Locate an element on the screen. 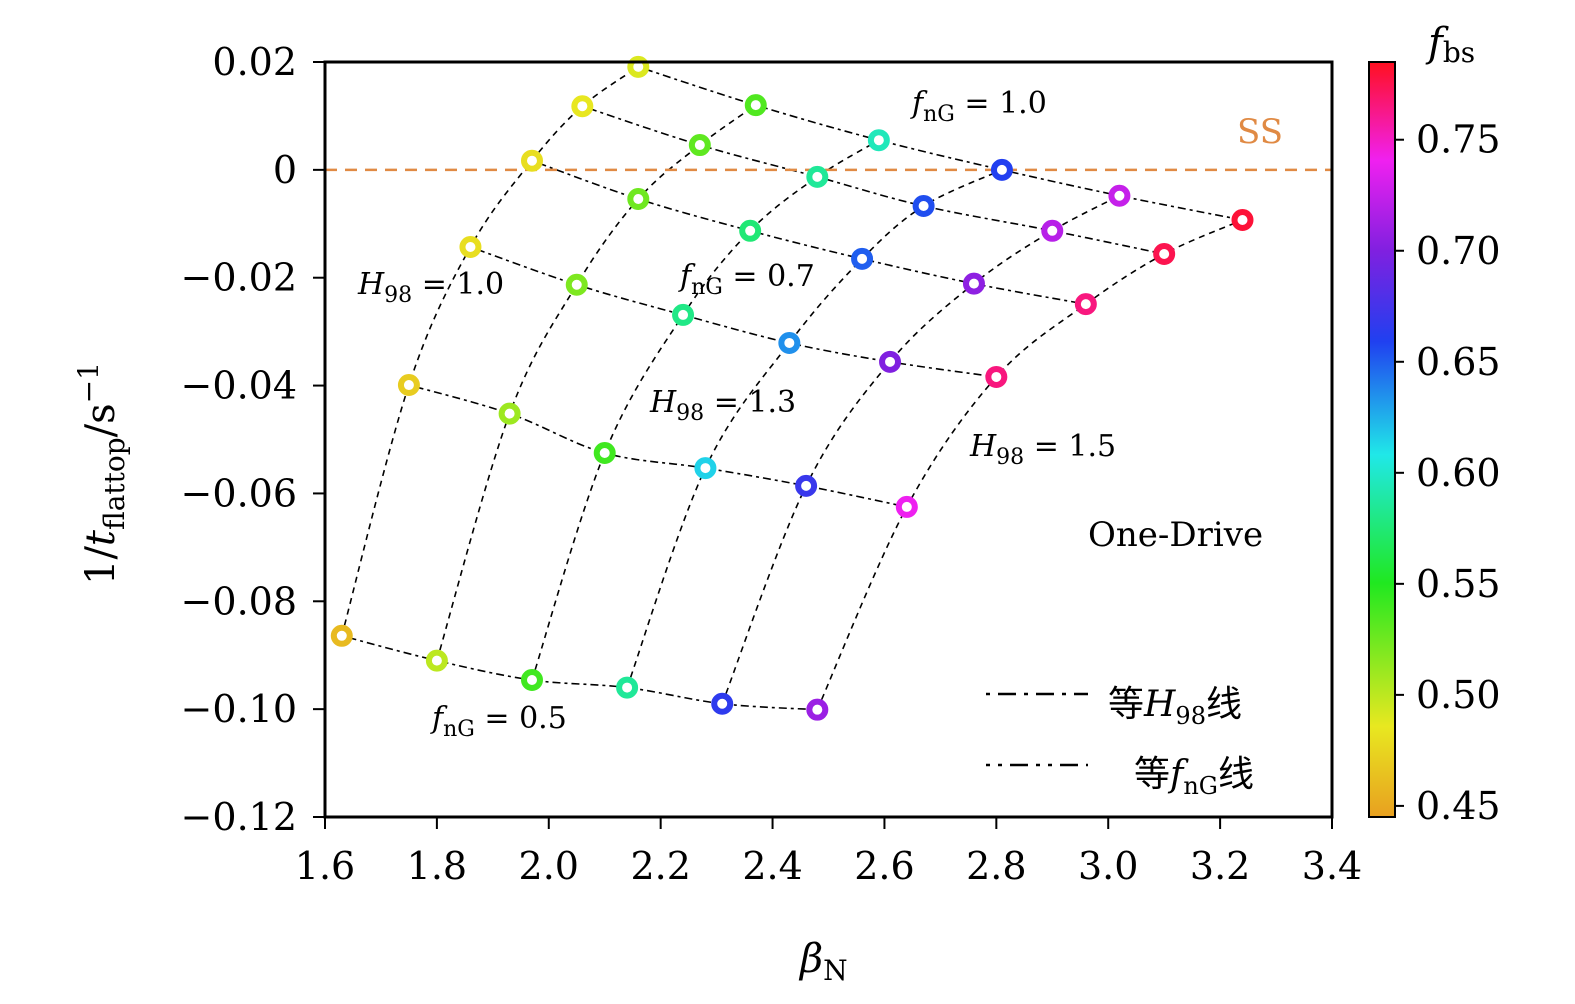 This screenshot has height=1004, width=1575. x-tick-label: 2.2 is located at coordinates (660, 866).